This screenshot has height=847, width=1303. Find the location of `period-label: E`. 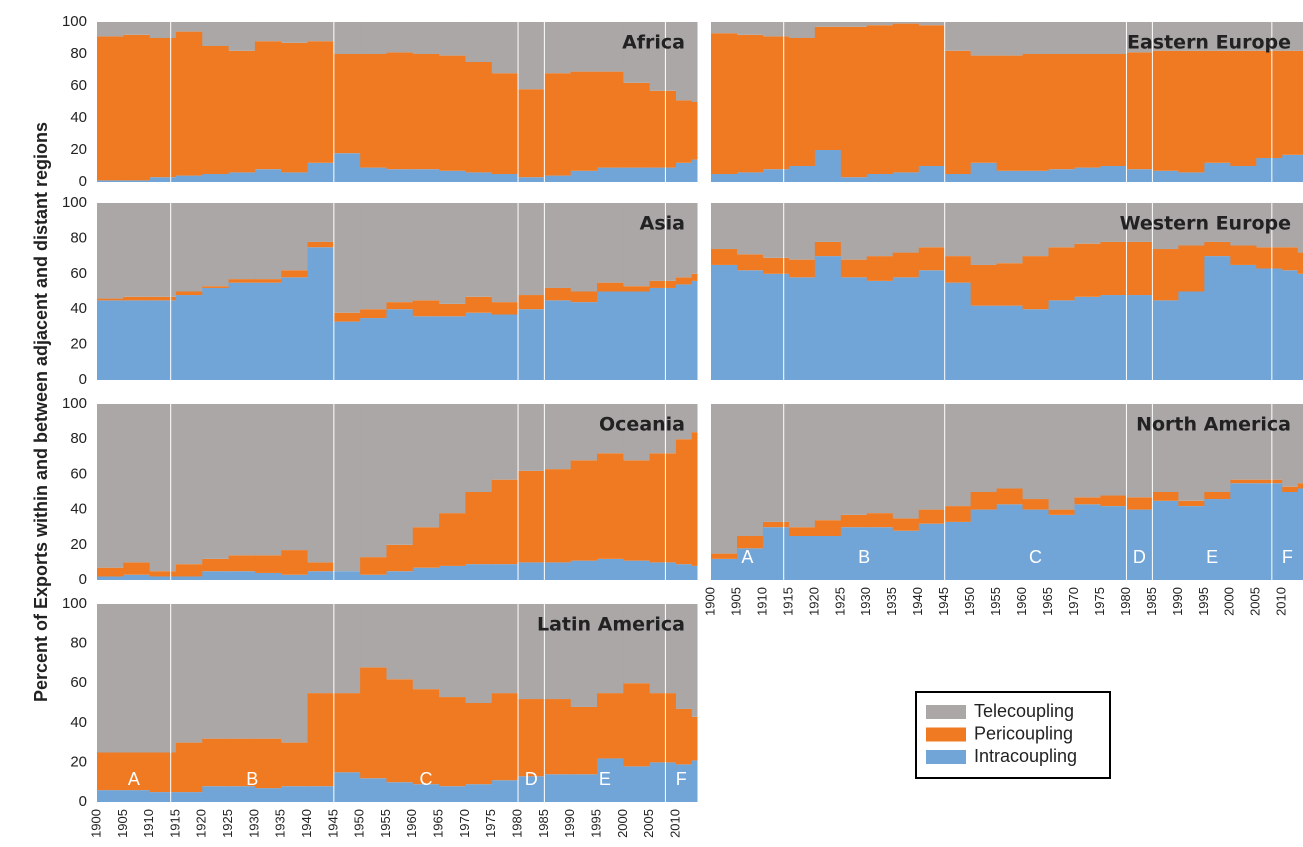

period-label: E is located at coordinates (1212, 557).